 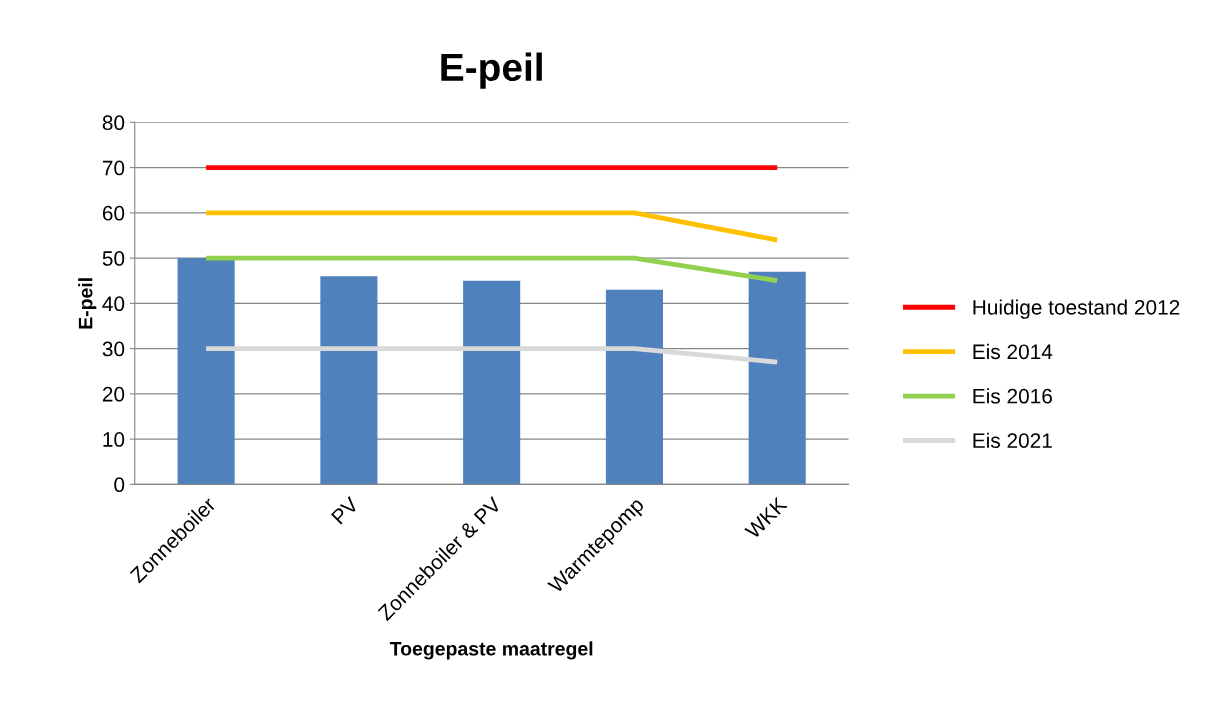 What do you see at coordinates (113, 394) in the screenshot?
I see `y-tick-label: 20` at bounding box center [113, 394].